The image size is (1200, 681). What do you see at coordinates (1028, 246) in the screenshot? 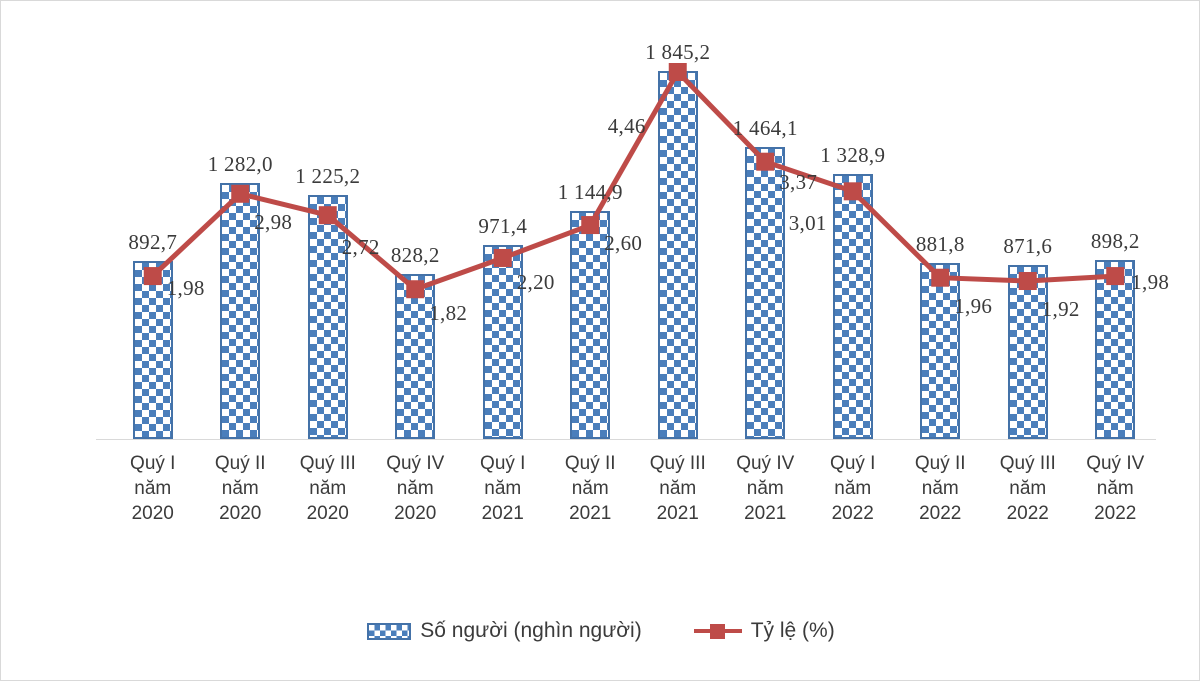
I see `bar-value-label-11: 871,6` at bounding box center [1028, 246].